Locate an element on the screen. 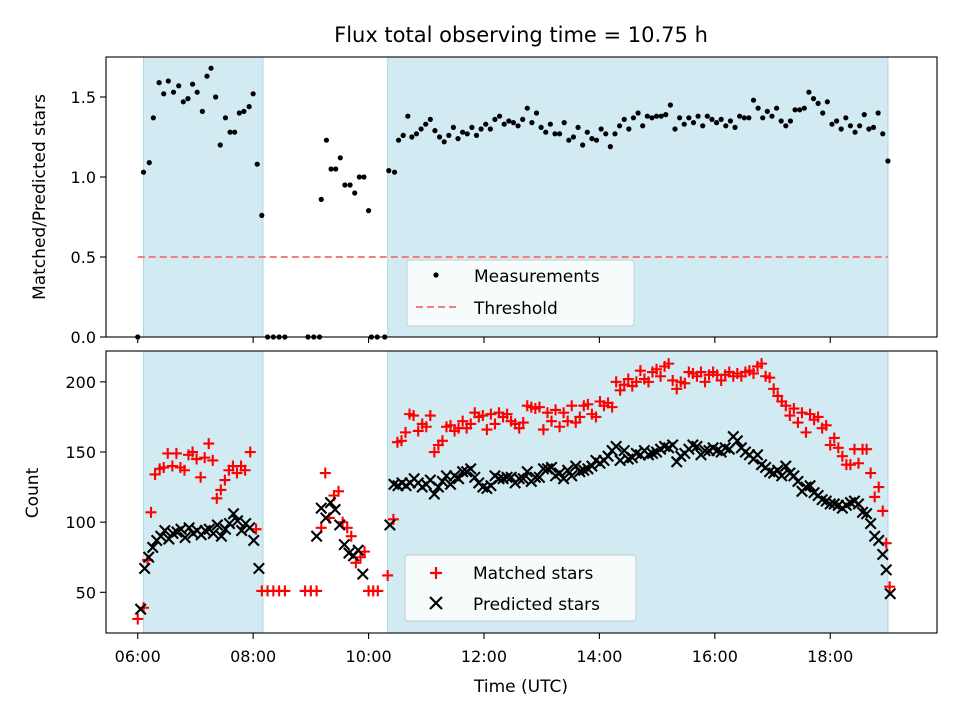 This screenshot has height=720, width=960. legend-label-threshold: Threshold is located at coordinates (515, 309).